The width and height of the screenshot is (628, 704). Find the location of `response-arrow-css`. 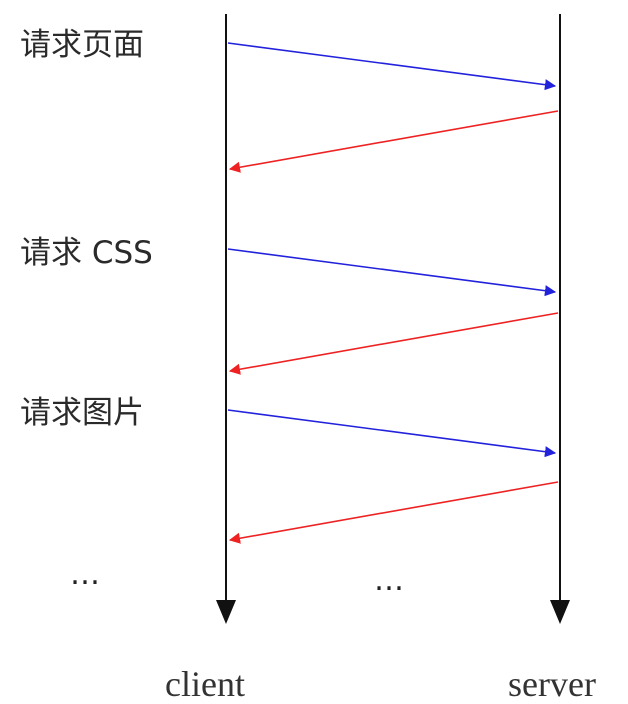

response-arrow-css is located at coordinates (393, 343).